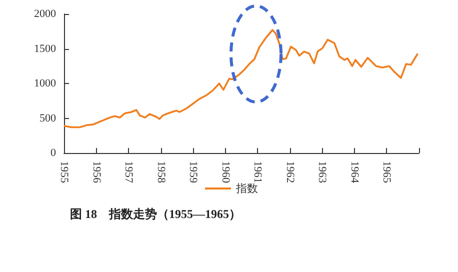 The height and width of the screenshot is (272, 458). Describe the element at coordinates (246, 188) in the screenshot. I see `legend-label: 指数` at that location.